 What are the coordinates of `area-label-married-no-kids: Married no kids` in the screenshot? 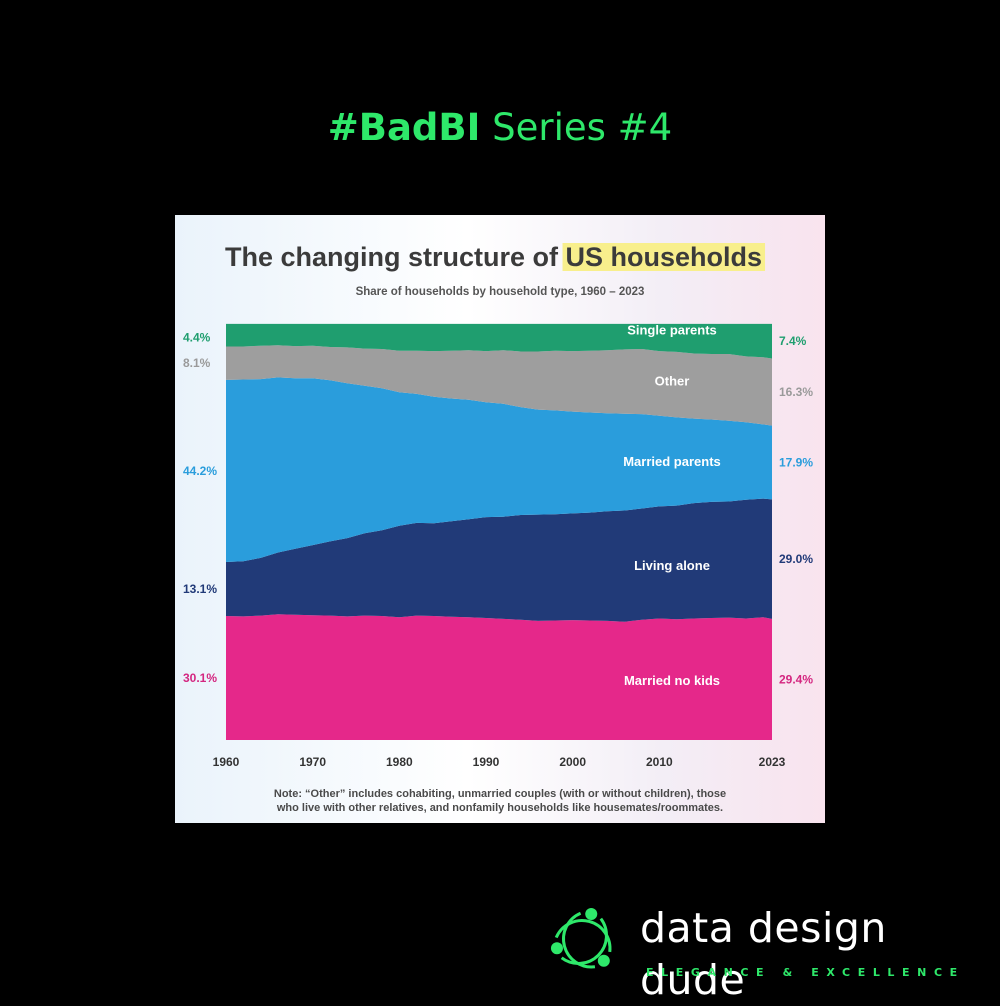 It's located at (672, 680).